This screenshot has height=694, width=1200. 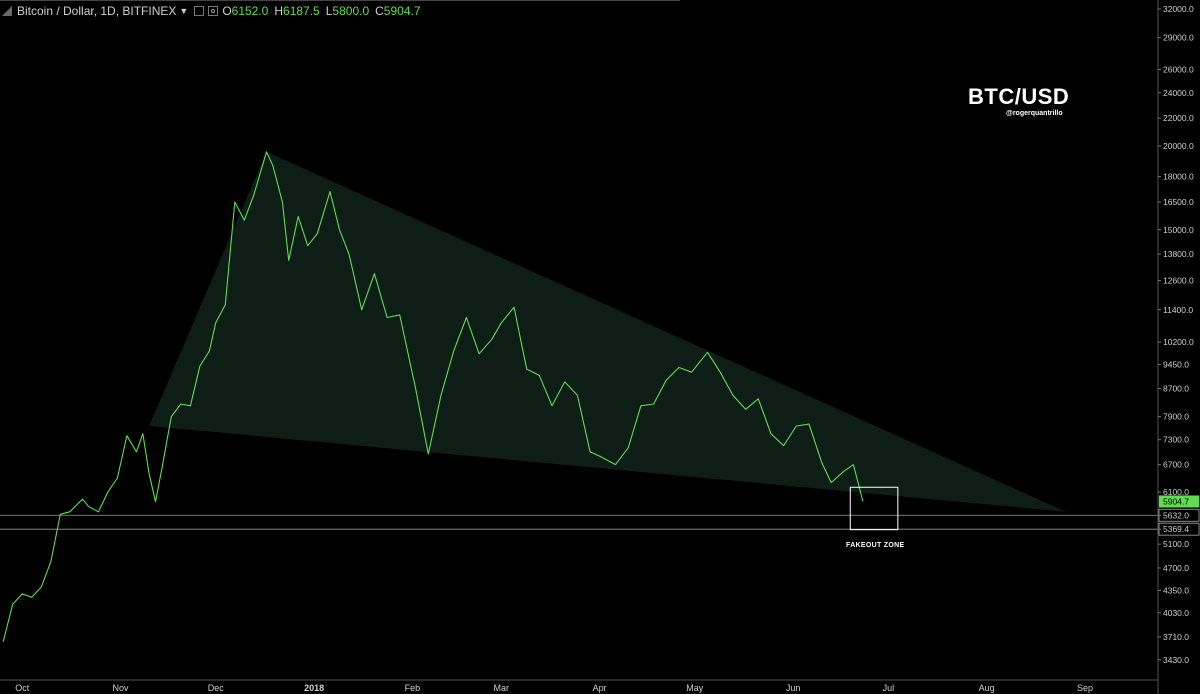 What do you see at coordinates (314, 688) in the screenshot?
I see `x-tick-label: 2018` at bounding box center [314, 688].